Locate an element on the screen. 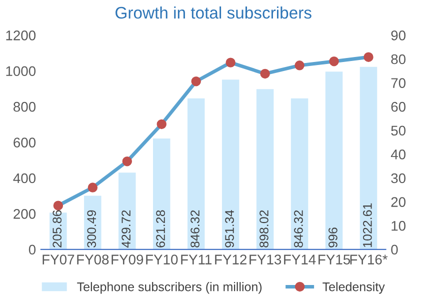 The width and height of the screenshot is (431, 306). data-label: 205.86 is located at coordinates (57, 229).